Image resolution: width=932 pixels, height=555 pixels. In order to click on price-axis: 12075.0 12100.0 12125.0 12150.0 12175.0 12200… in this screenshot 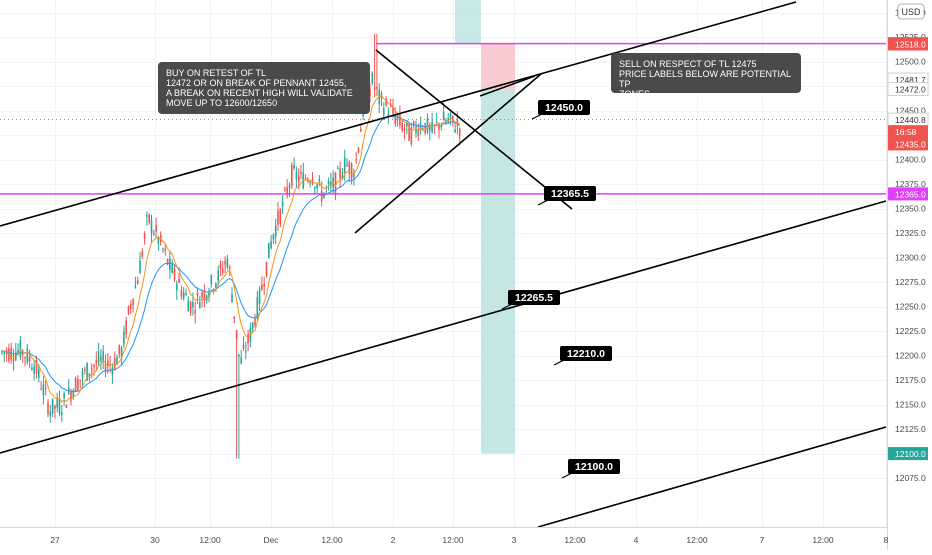, I will do `click(909, 275)`.